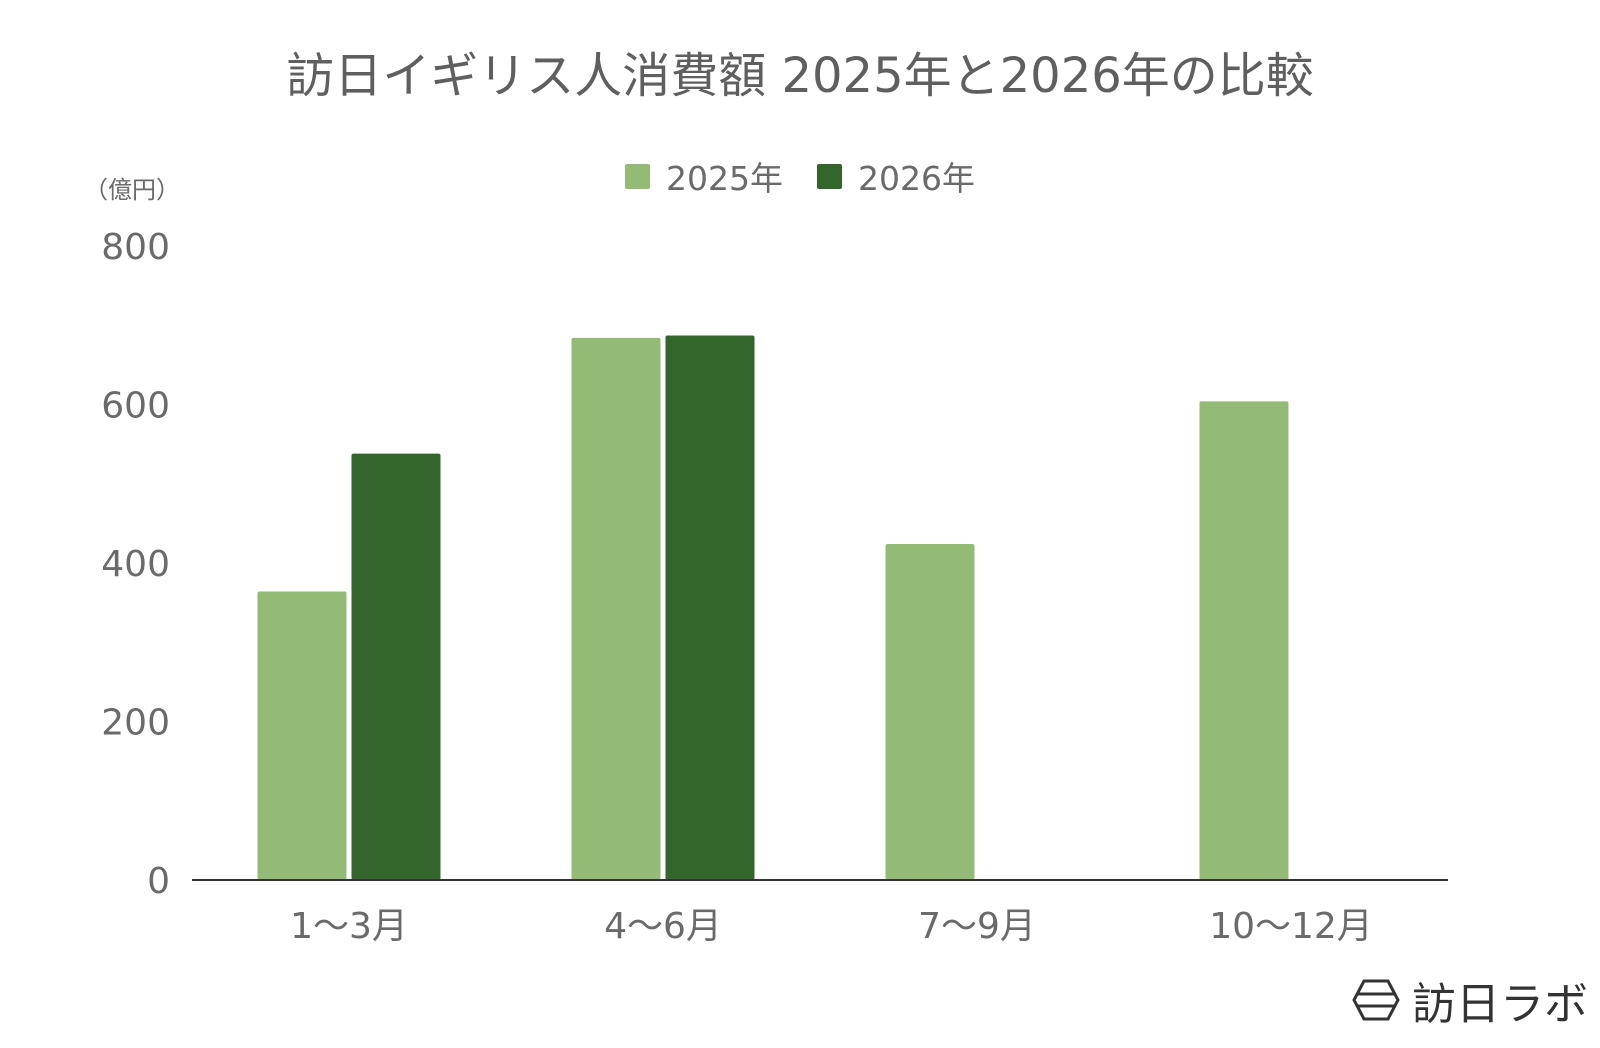 The width and height of the screenshot is (1600, 1048). Describe the element at coordinates (829, 176) in the screenshot. I see `legend-swatch-2026` at that location.